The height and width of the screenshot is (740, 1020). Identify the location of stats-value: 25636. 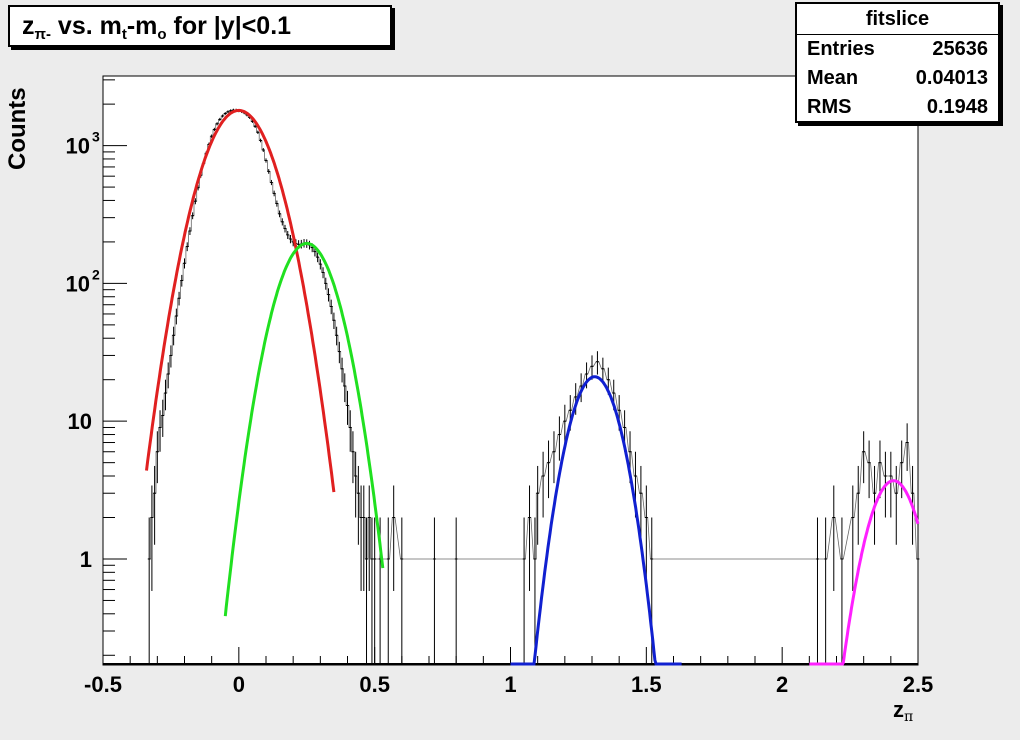
(960, 49).